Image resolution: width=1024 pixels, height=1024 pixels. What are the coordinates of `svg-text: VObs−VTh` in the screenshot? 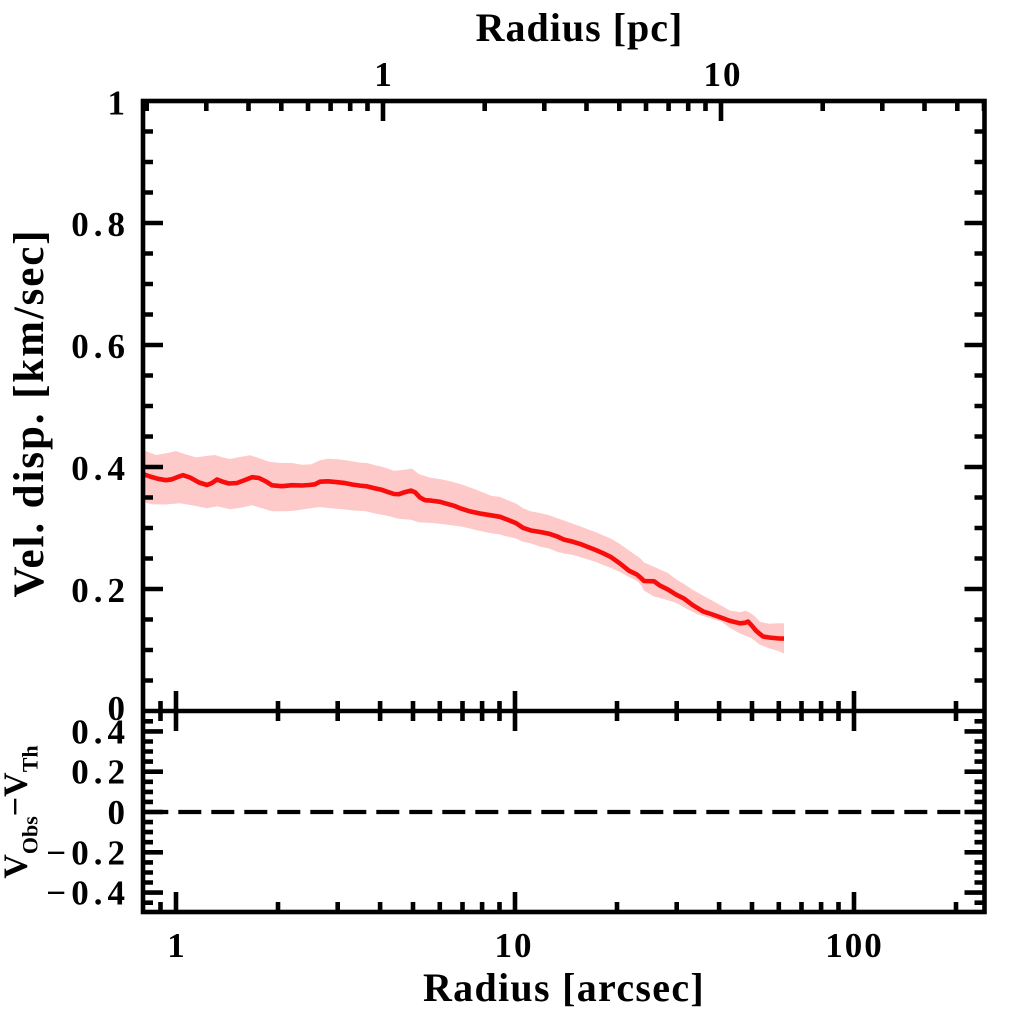 It's located at (21, 811).